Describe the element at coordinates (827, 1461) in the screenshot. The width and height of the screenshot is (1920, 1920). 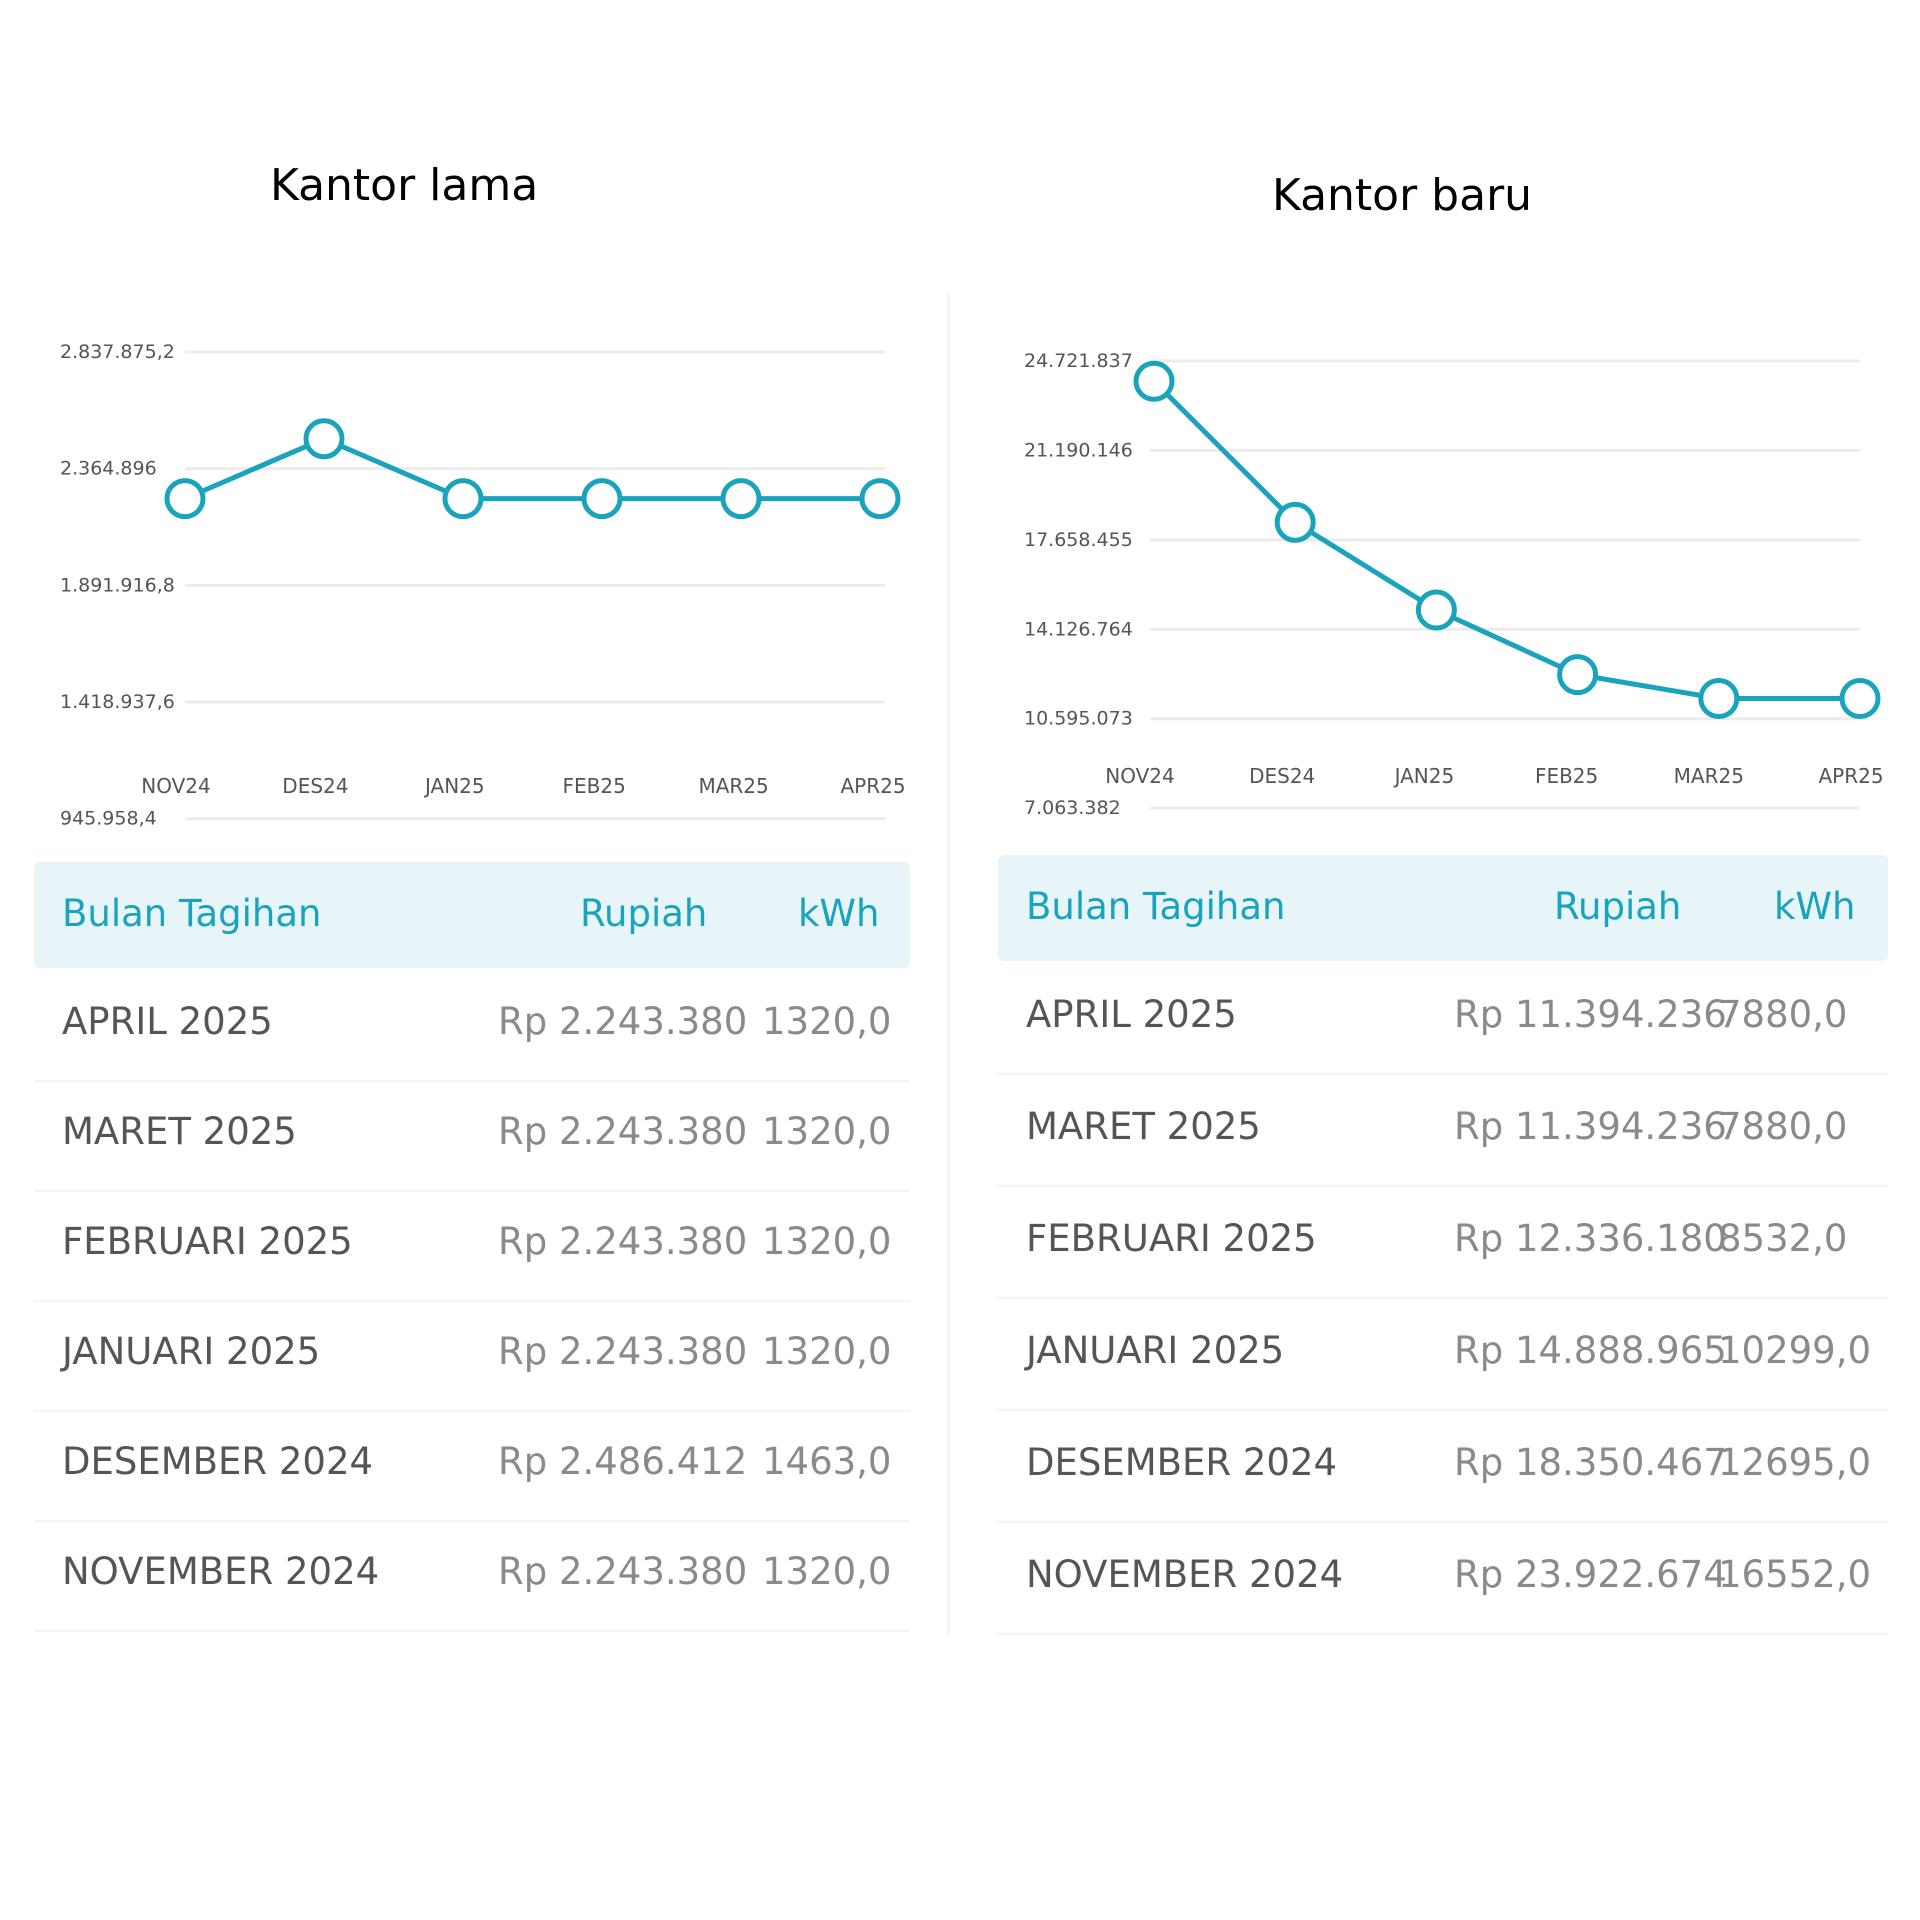
I see `kwh-cell: 1463,0` at that location.